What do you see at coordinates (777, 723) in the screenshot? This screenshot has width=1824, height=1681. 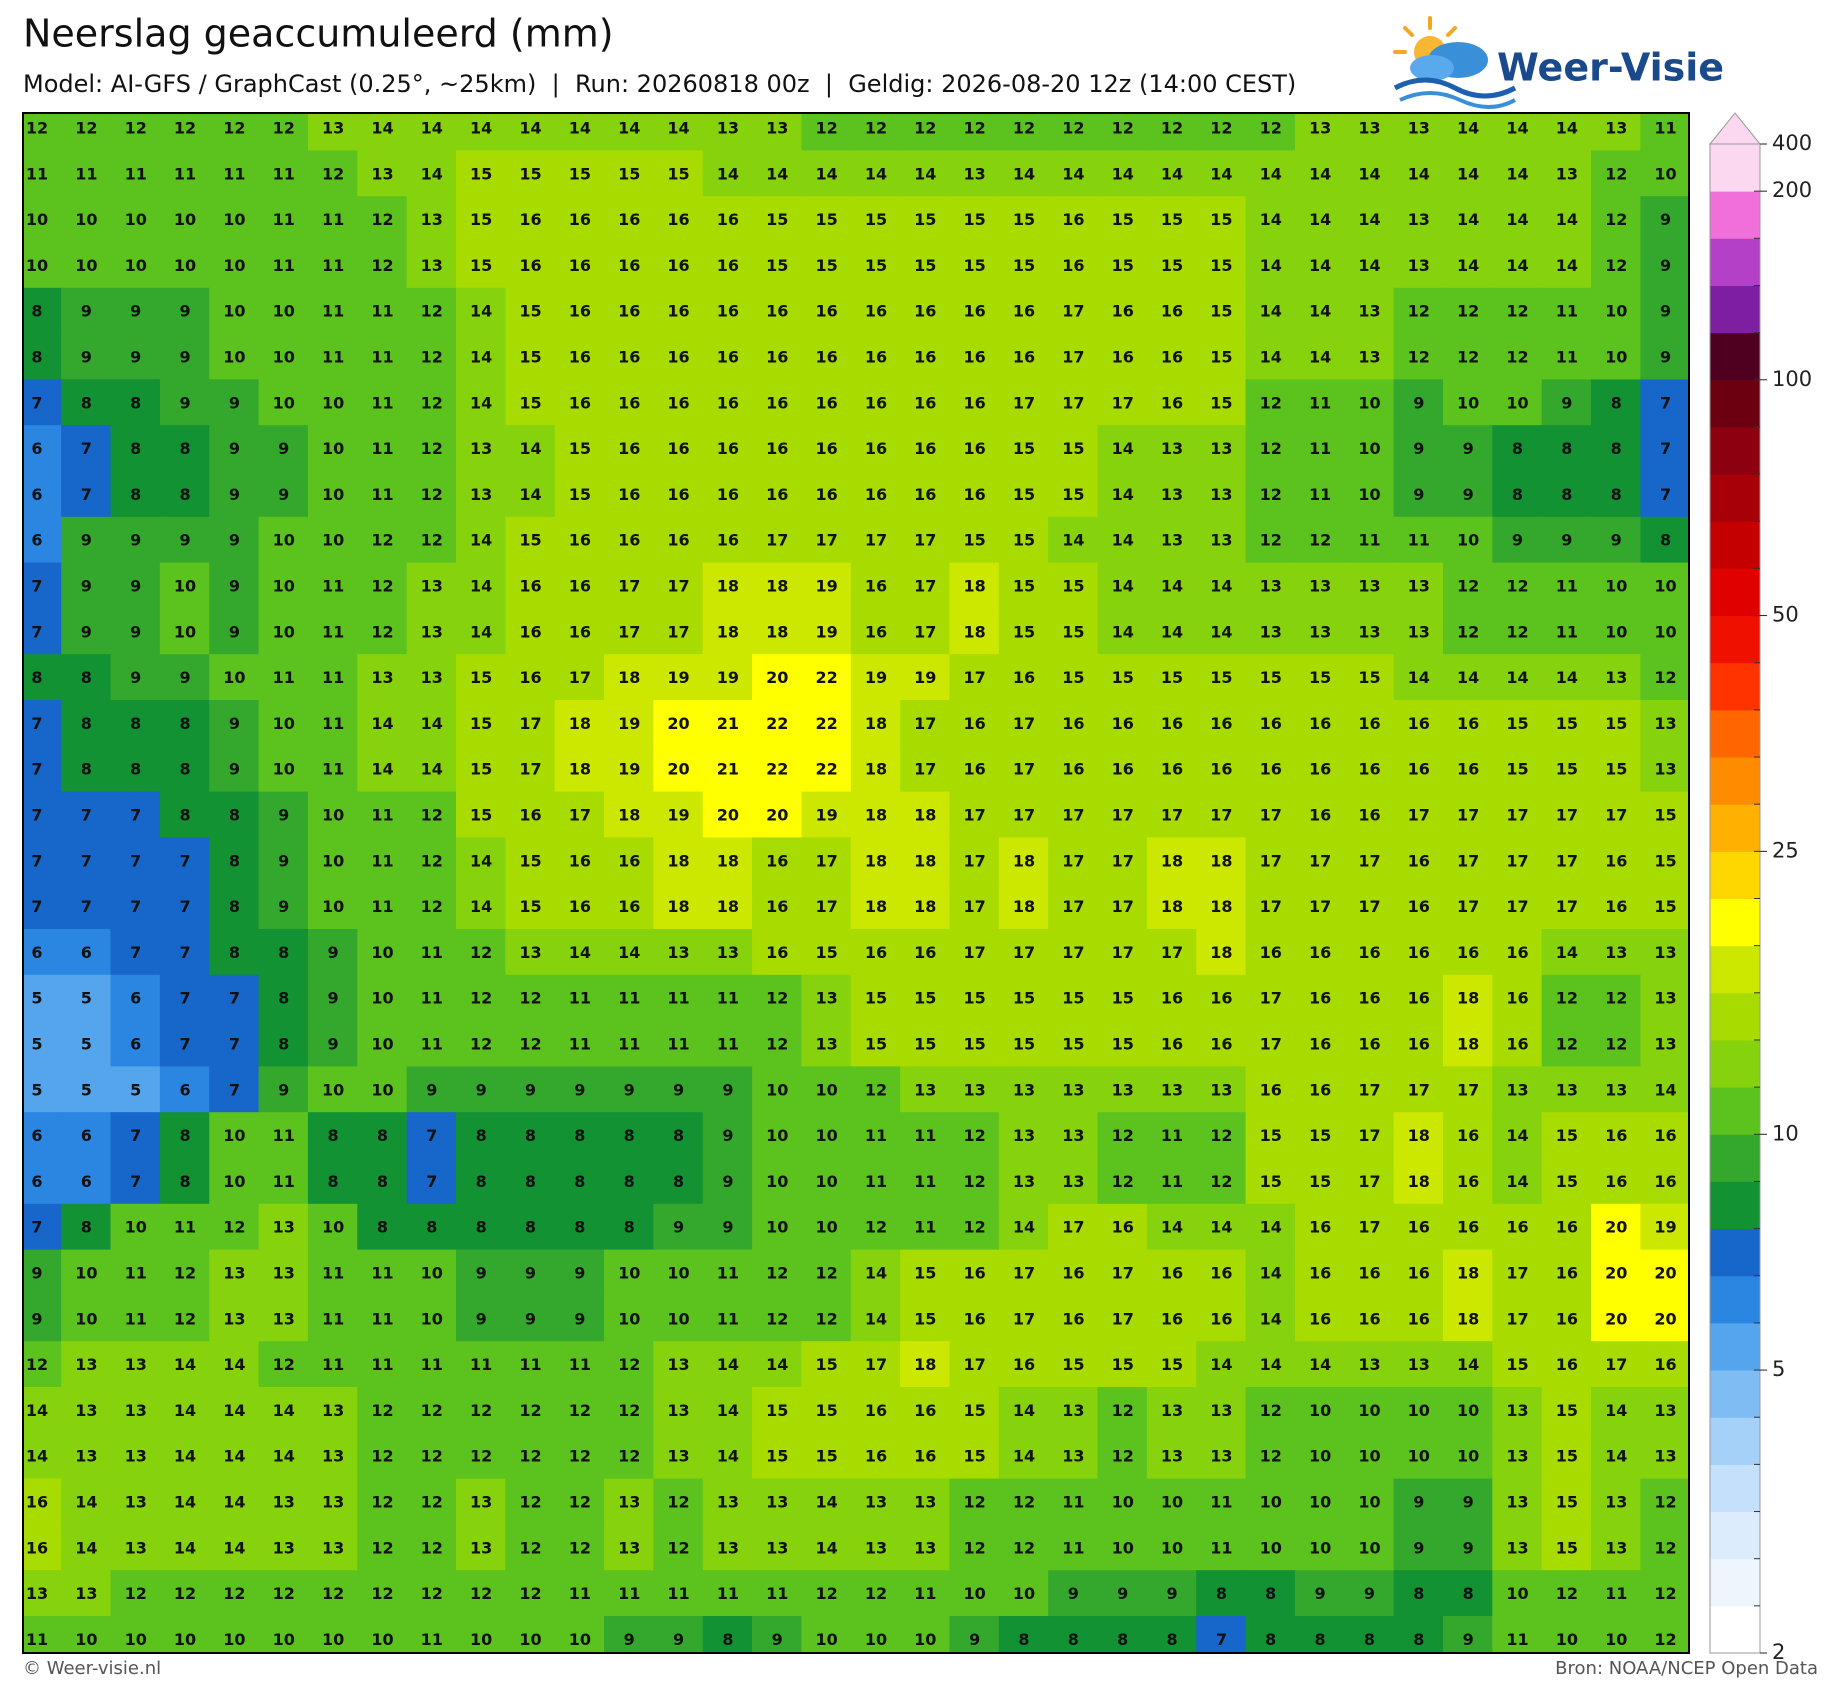 I see `precip-value: 22` at bounding box center [777, 723].